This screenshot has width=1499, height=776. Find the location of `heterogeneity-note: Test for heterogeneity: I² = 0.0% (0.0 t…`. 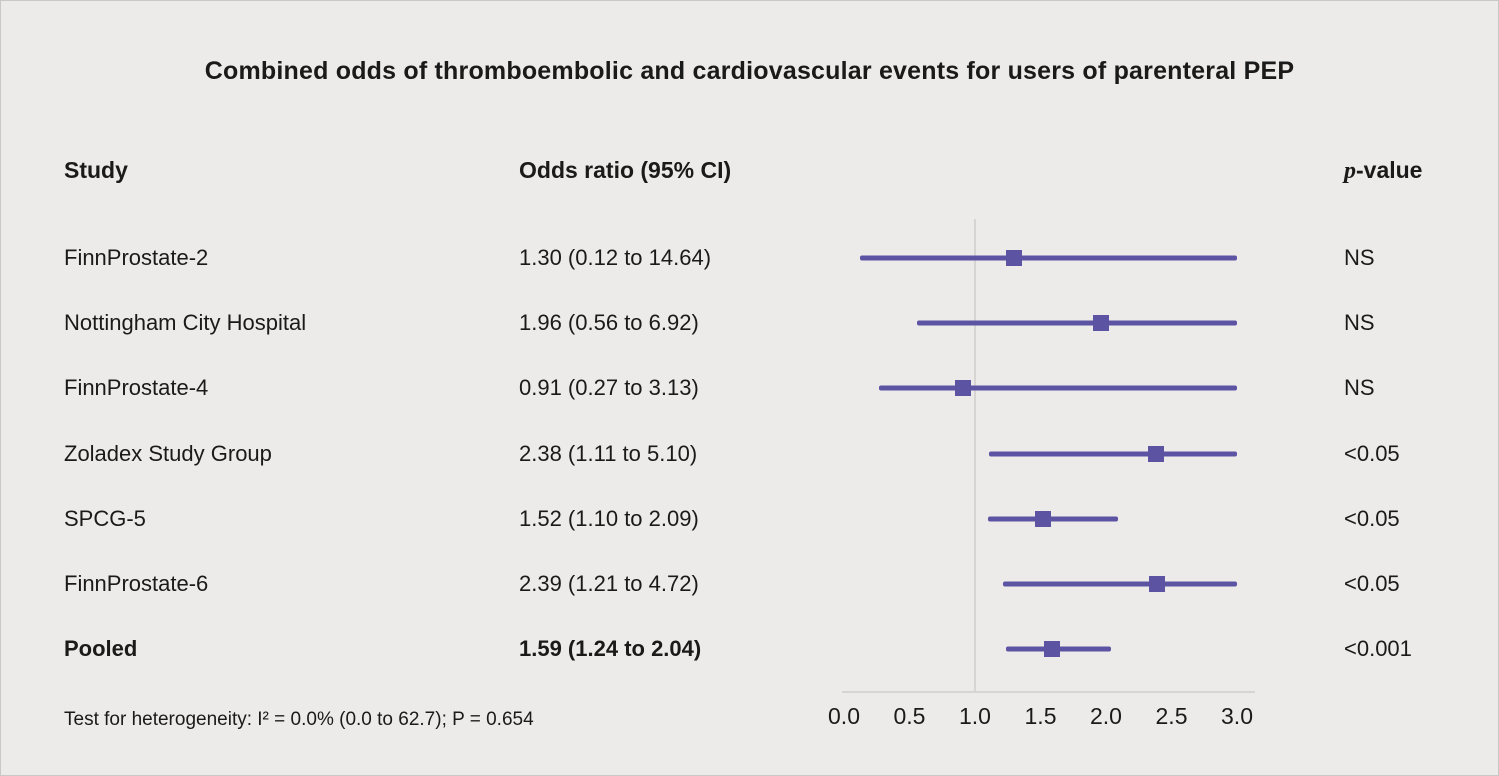

heterogeneity-note: Test for heterogeneity: I² = 0.0% (0.0 t… is located at coordinates (299, 719).